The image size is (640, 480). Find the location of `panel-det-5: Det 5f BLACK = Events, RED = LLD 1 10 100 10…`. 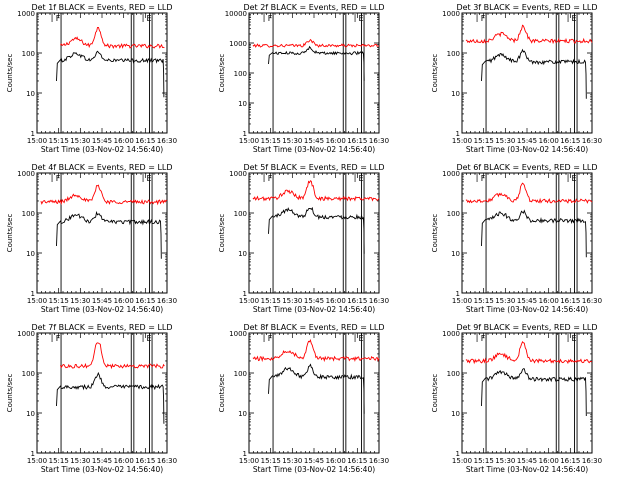

panel-det-5: Det 5f BLACK = Events, RED = LLD 1 10 100 10… is located at coordinates (303, 238).